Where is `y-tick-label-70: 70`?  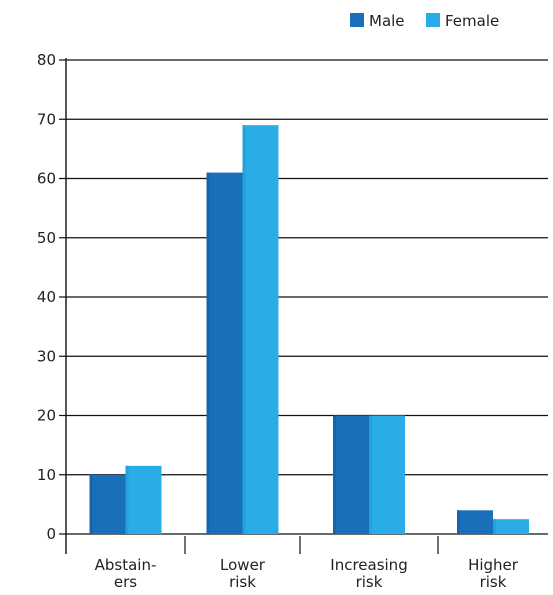 y-tick-label-70: 70 is located at coordinates (46, 119).